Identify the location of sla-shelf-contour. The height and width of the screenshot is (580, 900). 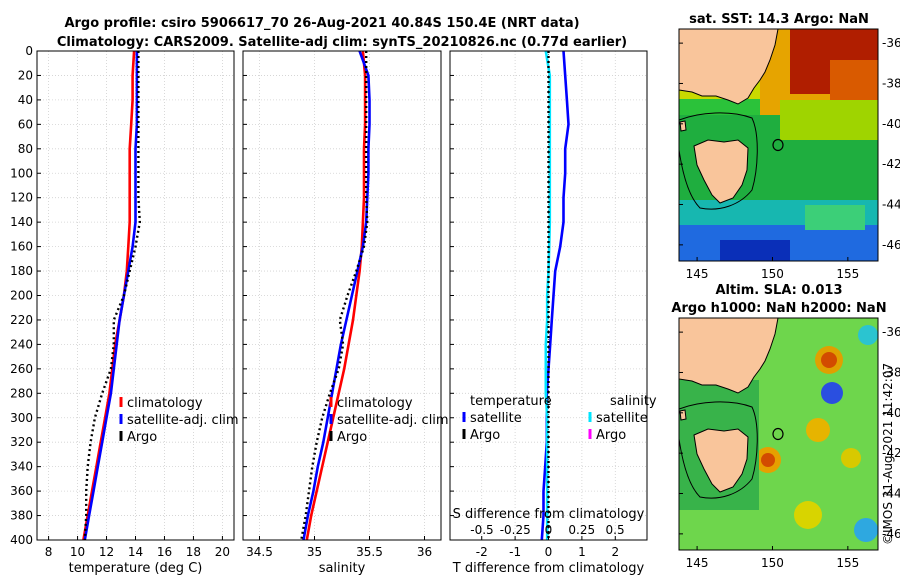
(718, 450).